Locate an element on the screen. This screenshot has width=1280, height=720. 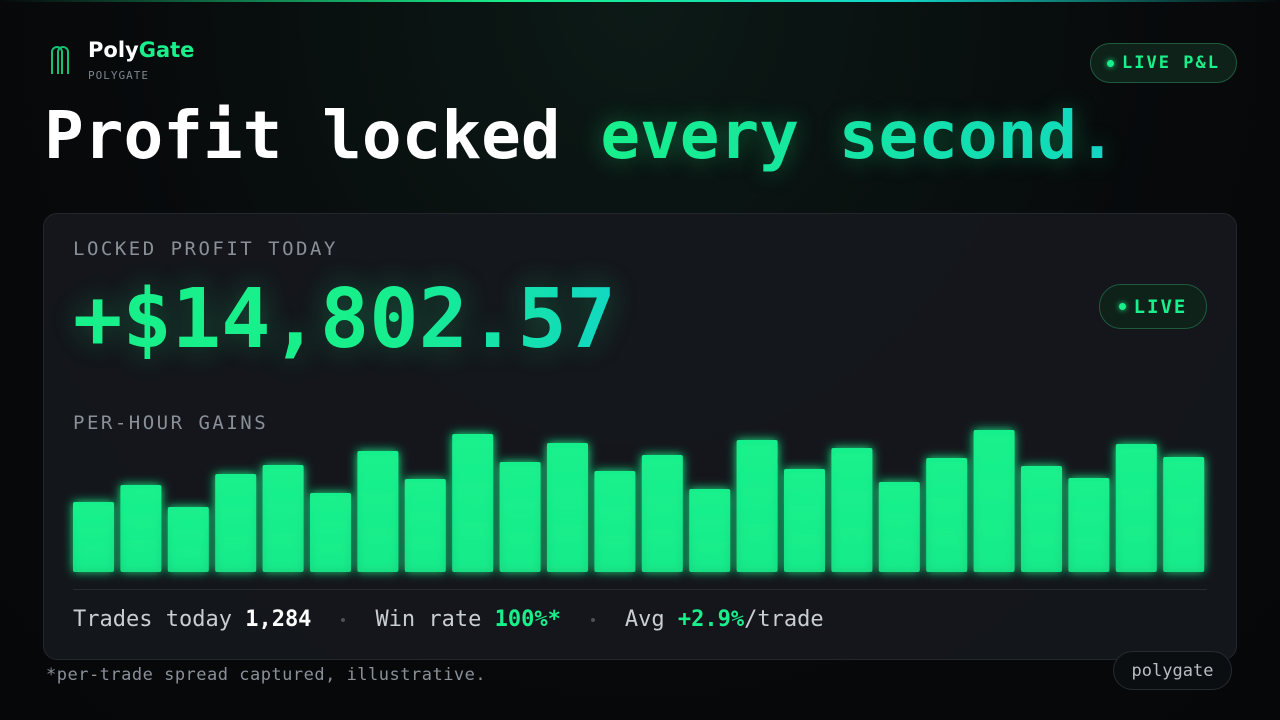
card-label: LOCKED PROFIT TODAY is located at coordinates (205, 249).